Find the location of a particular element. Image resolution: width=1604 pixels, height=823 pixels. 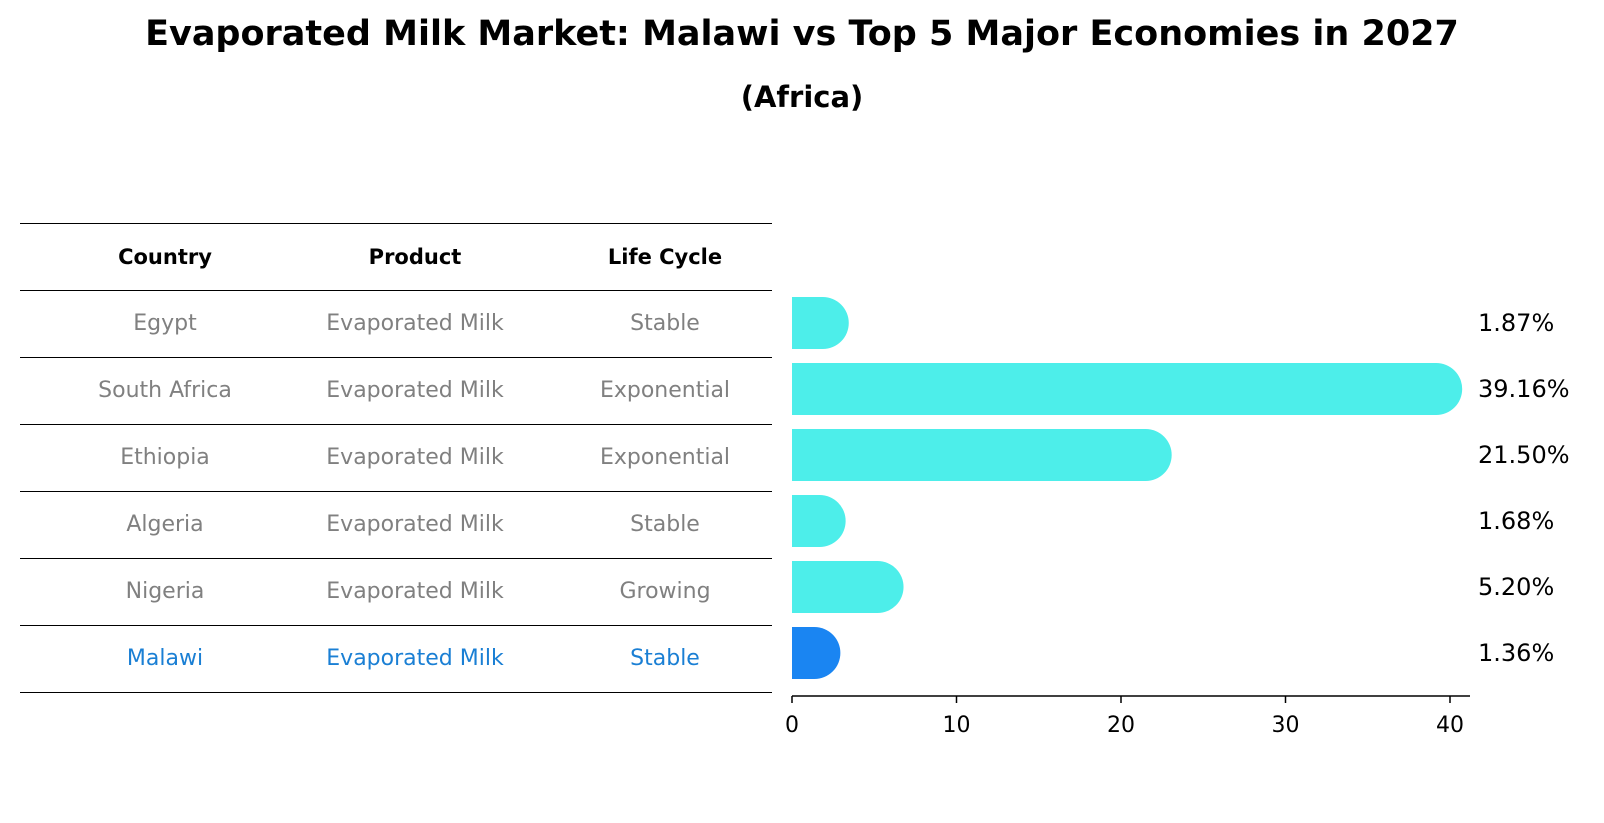

bar-value-label: 1.68% is located at coordinates (1516, 521).